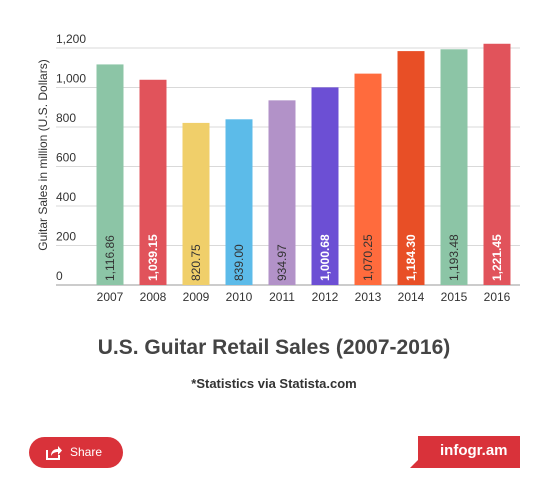 The image size is (548, 496). Describe the element at coordinates (66, 197) in the screenshot. I see `y-tick-label: 400` at that location.